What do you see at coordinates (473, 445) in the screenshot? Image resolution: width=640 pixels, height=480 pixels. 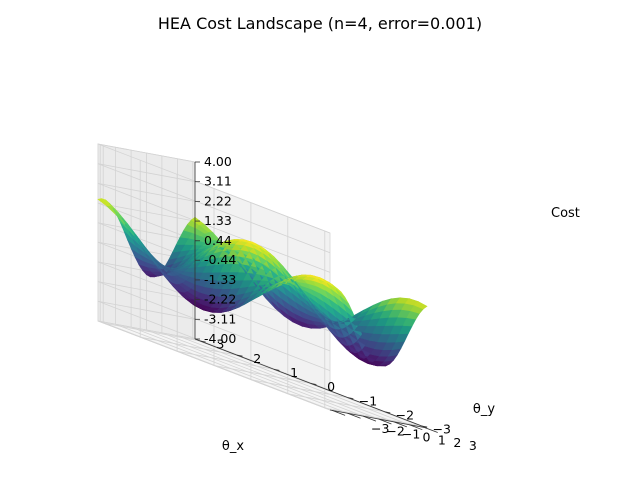 I see `x-tick-label: 3` at bounding box center [473, 445].